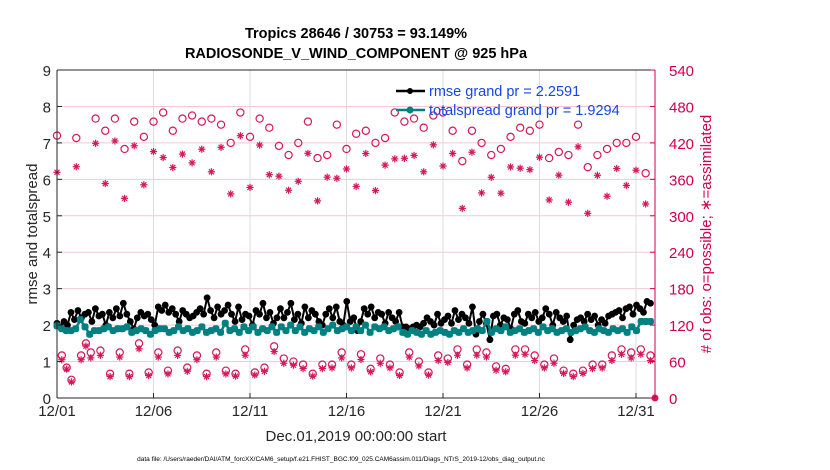 The height and width of the screenshot is (470, 830). I want to click on x-tick-label: 12/16, so click(347, 411).